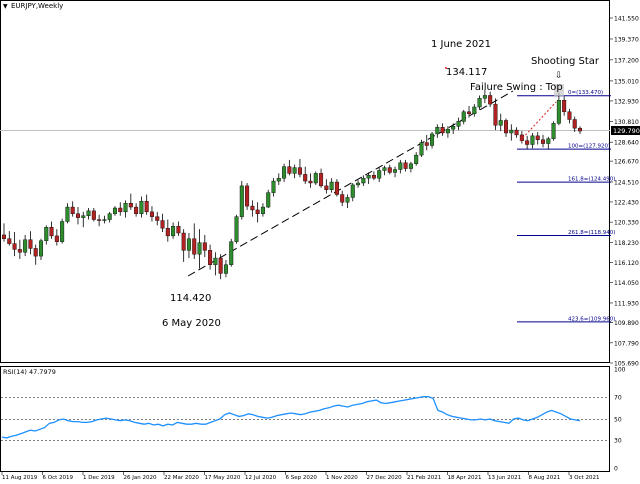 The image size is (640, 484). What do you see at coordinates (465, 477) in the screenshot?
I see `time-tick-label: 18 Apr 2021` at bounding box center [465, 477].